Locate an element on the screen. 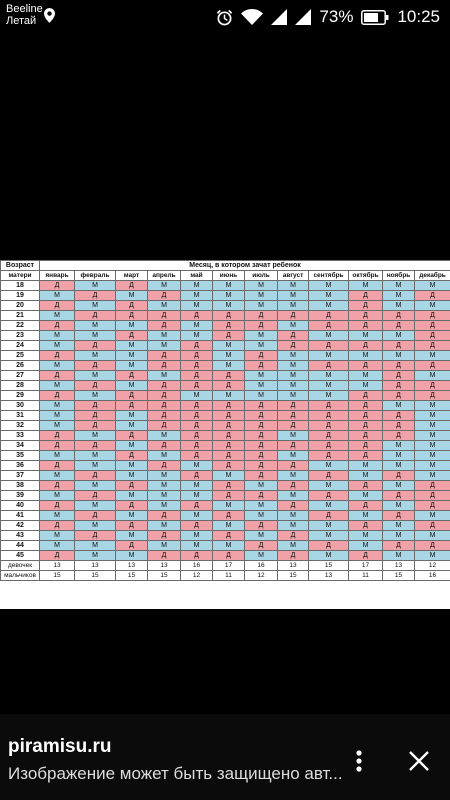  status-bar: Beeline Летай 73% 10:25 is located at coordinates (225, 17).